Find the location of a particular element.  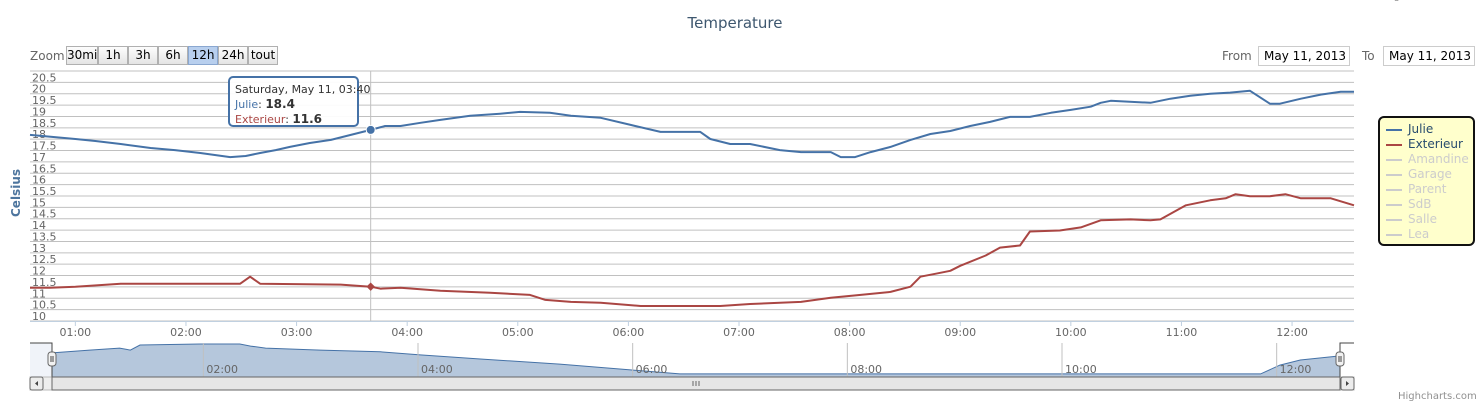

x-tick-label: 11:00 is located at coordinates (1182, 332).